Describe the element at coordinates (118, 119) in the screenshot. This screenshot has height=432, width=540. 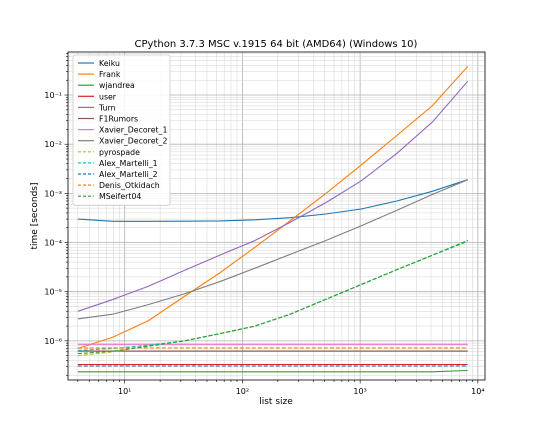
I see `legend-label: F1Rumors` at that location.